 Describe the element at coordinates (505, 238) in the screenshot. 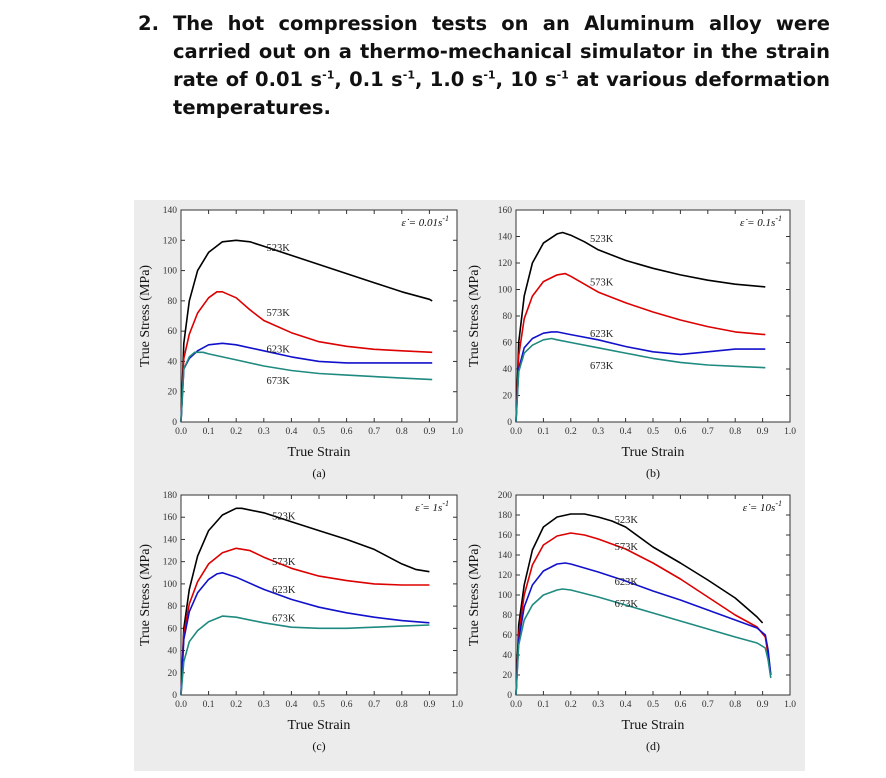

I see `y-tick-label: 140` at that location.